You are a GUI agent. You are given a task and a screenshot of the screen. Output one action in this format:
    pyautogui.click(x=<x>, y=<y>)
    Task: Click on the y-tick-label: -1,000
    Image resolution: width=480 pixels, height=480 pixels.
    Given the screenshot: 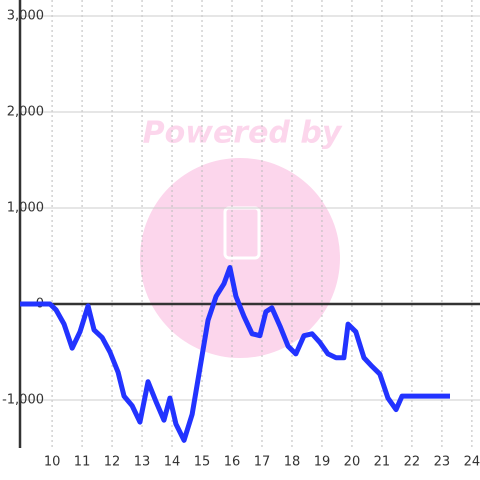 What is the action you would take?
    pyautogui.click(x=23, y=400)
    